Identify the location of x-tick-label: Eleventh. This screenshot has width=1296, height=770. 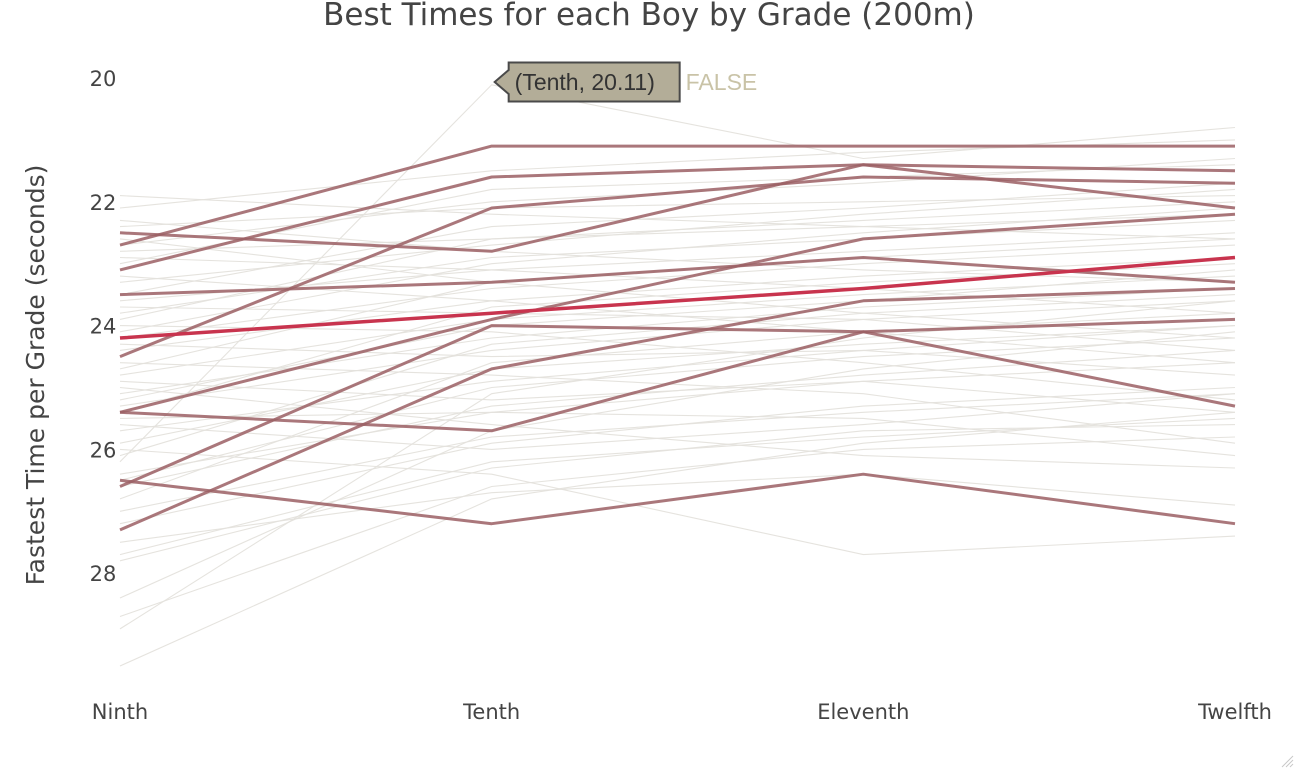
(863, 712).